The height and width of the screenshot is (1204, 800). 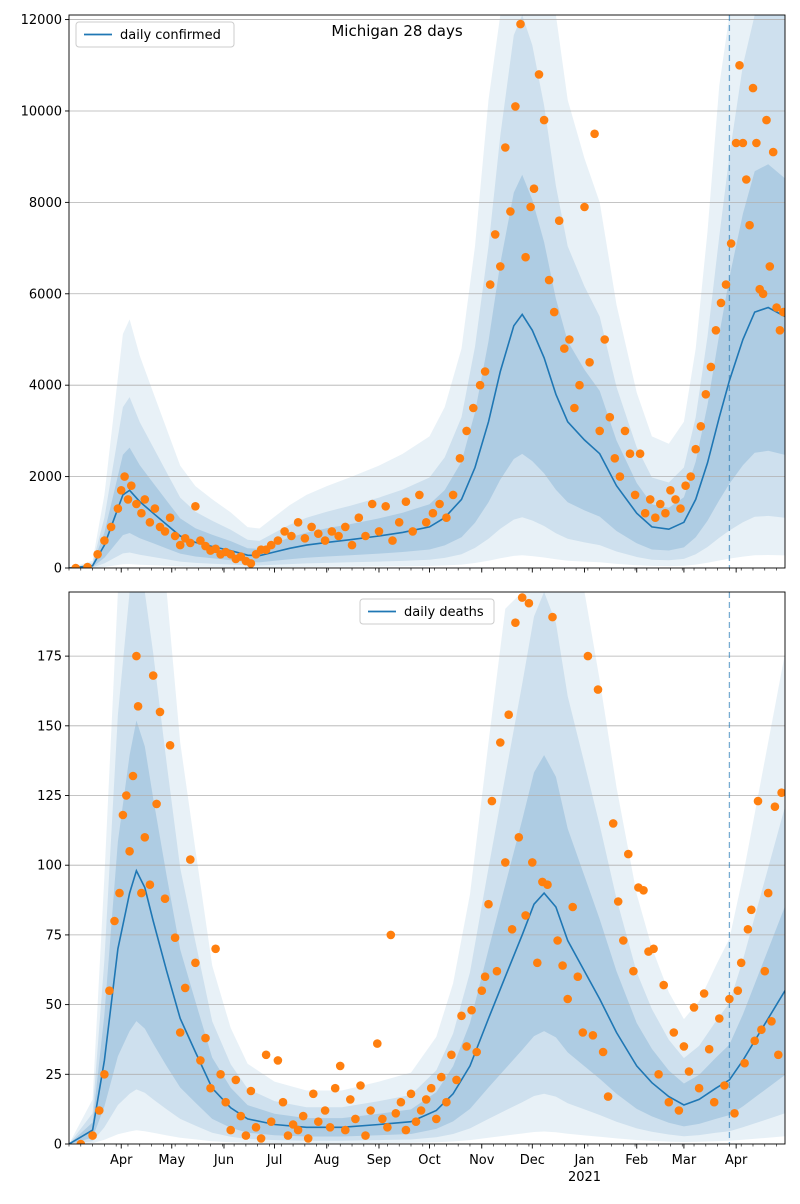 What do you see at coordinates (584, 1177) in the screenshot?
I see `x-year-label: 2021` at bounding box center [584, 1177].